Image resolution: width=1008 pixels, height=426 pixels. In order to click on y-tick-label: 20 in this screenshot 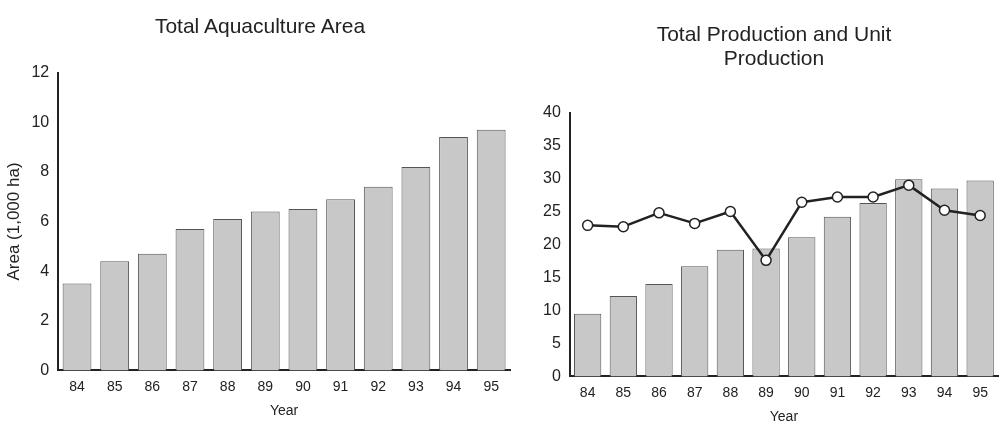, I will do `click(552, 243)`.